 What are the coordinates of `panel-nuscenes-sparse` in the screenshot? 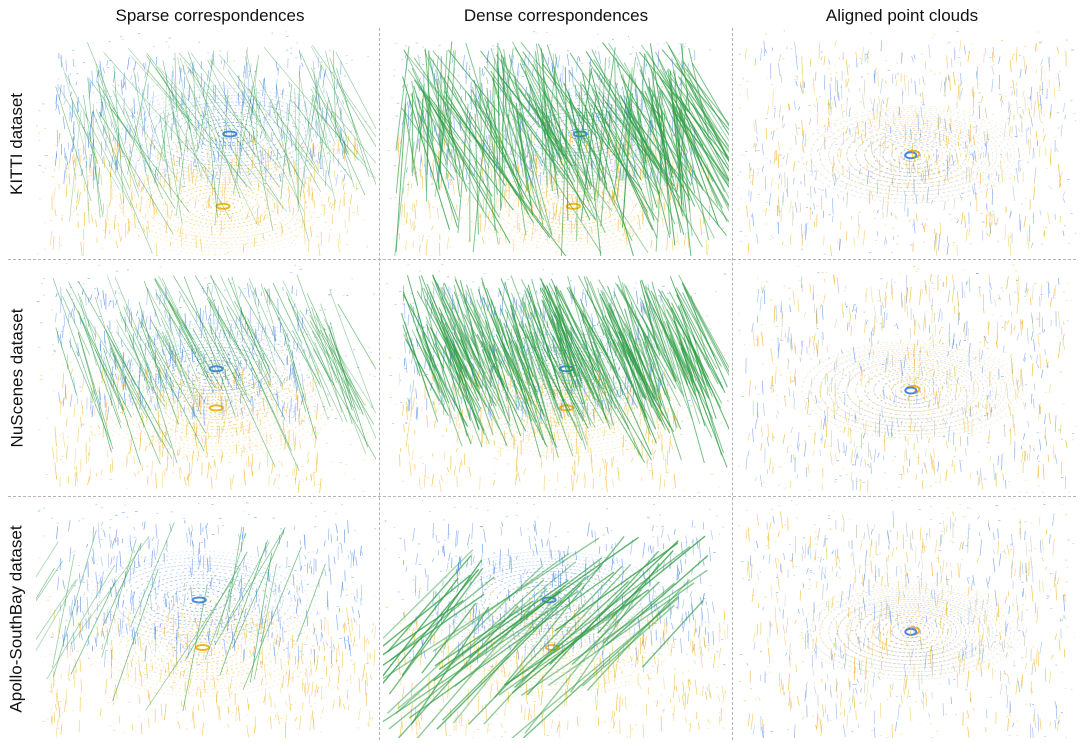 It's located at (206, 378).